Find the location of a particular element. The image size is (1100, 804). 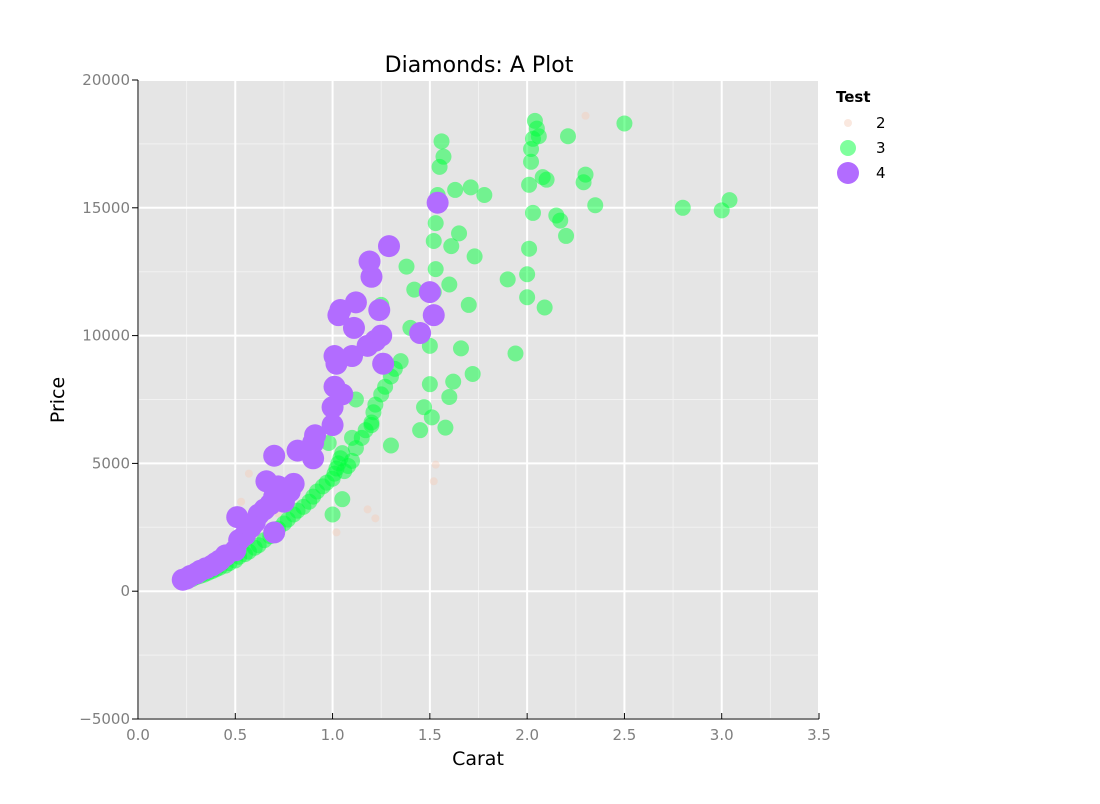

x-tick-label: 2.5 is located at coordinates (624, 735).